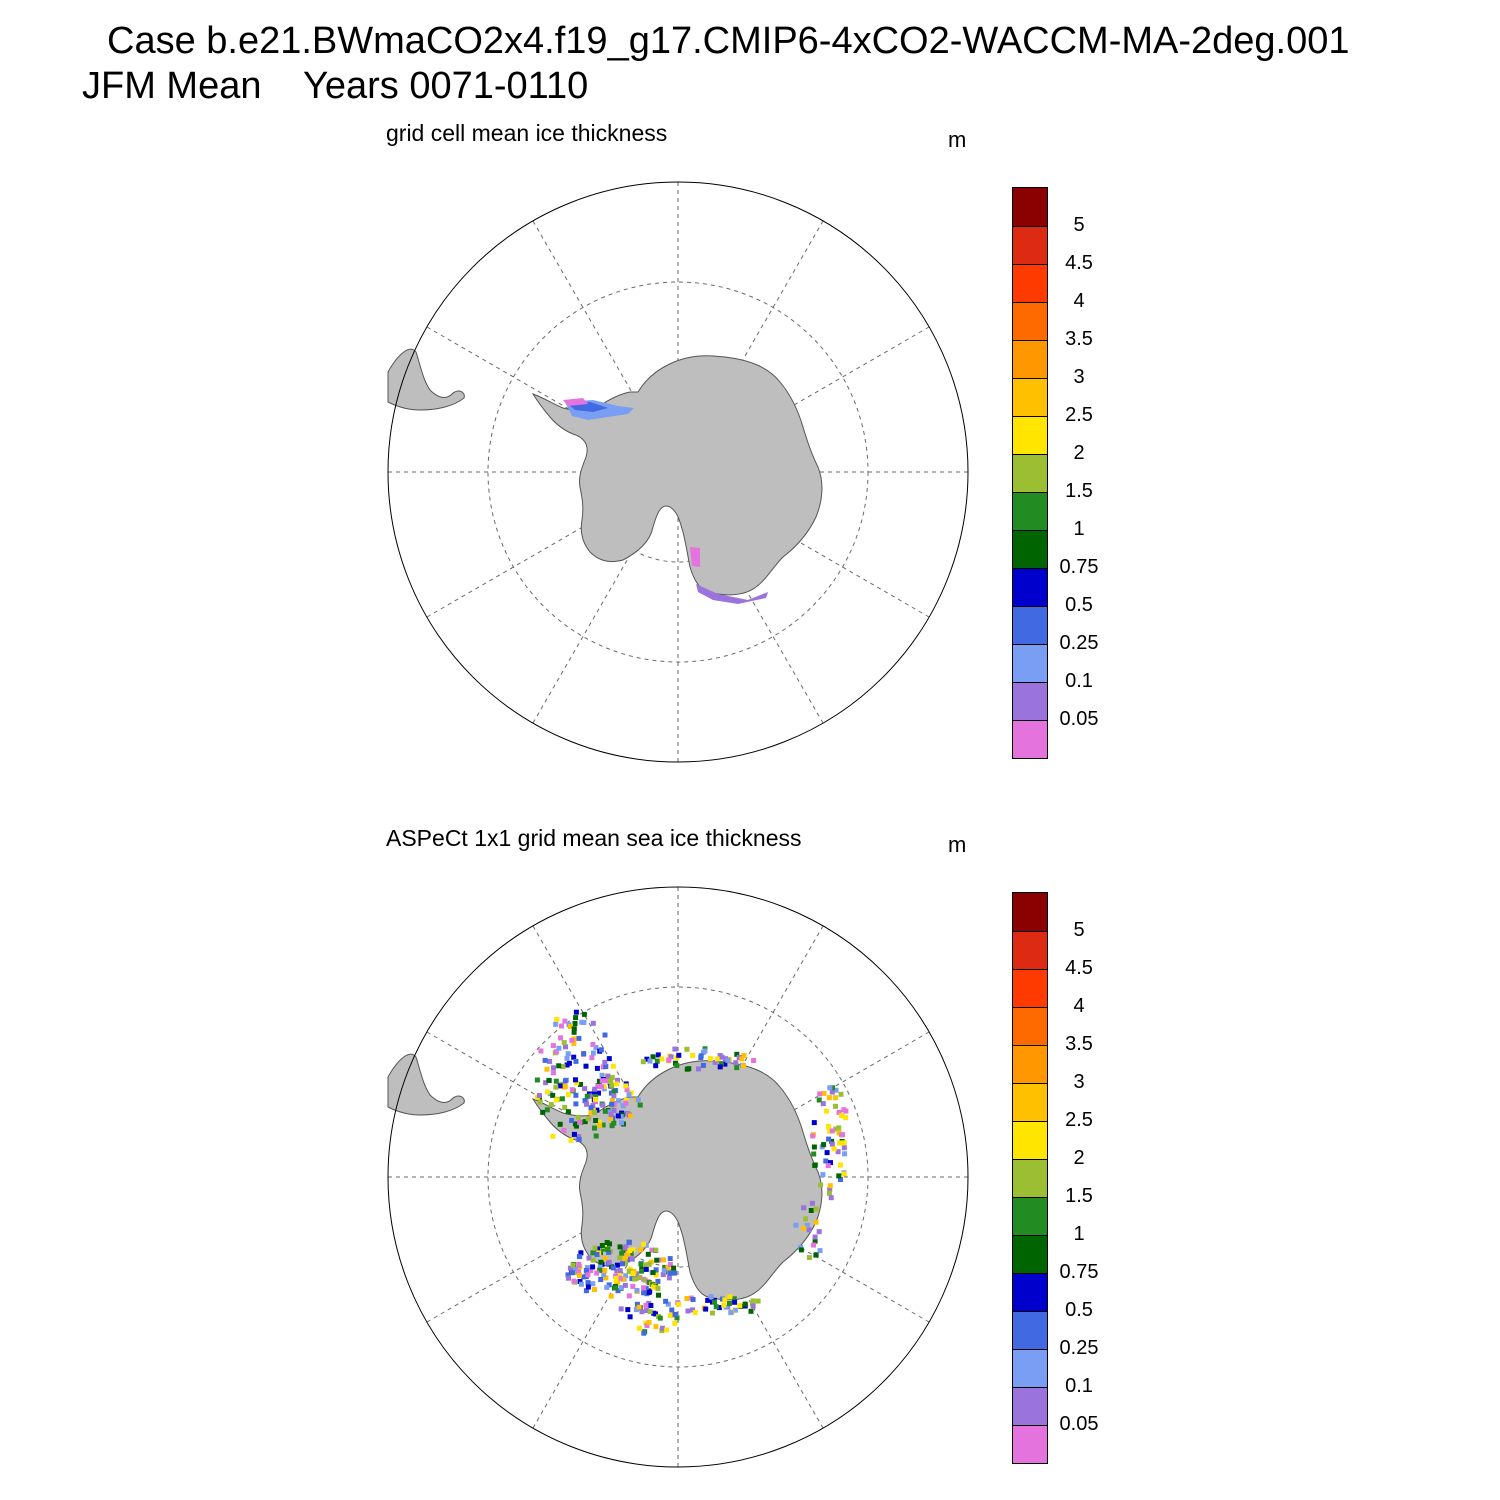 This screenshot has width=1500, height=1500. What do you see at coordinates (527, 133) in the screenshot?
I see `panel-title-model: grid cell mean ice thickness` at bounding box center [527, 133].